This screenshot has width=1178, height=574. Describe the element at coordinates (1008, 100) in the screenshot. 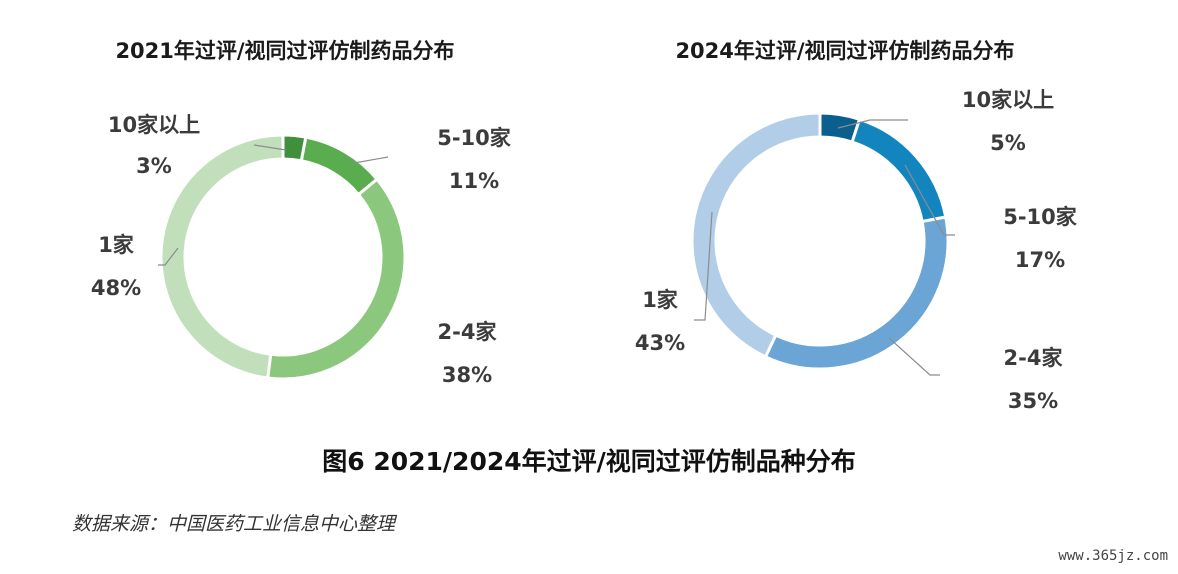

I see `slice-name-1-0: 10家以上` at that location.